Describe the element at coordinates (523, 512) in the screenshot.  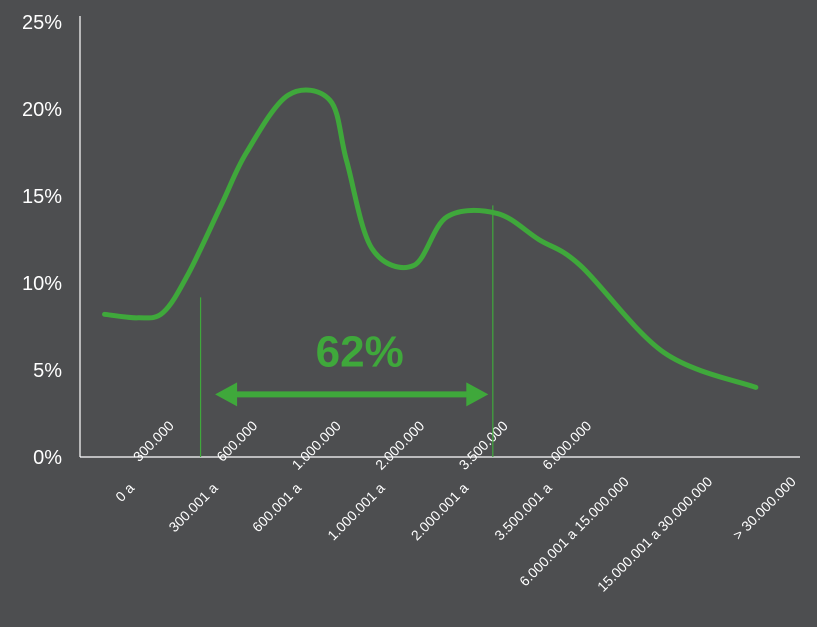
I see `x-tick-label-line: 3.500.001 a` at that location.